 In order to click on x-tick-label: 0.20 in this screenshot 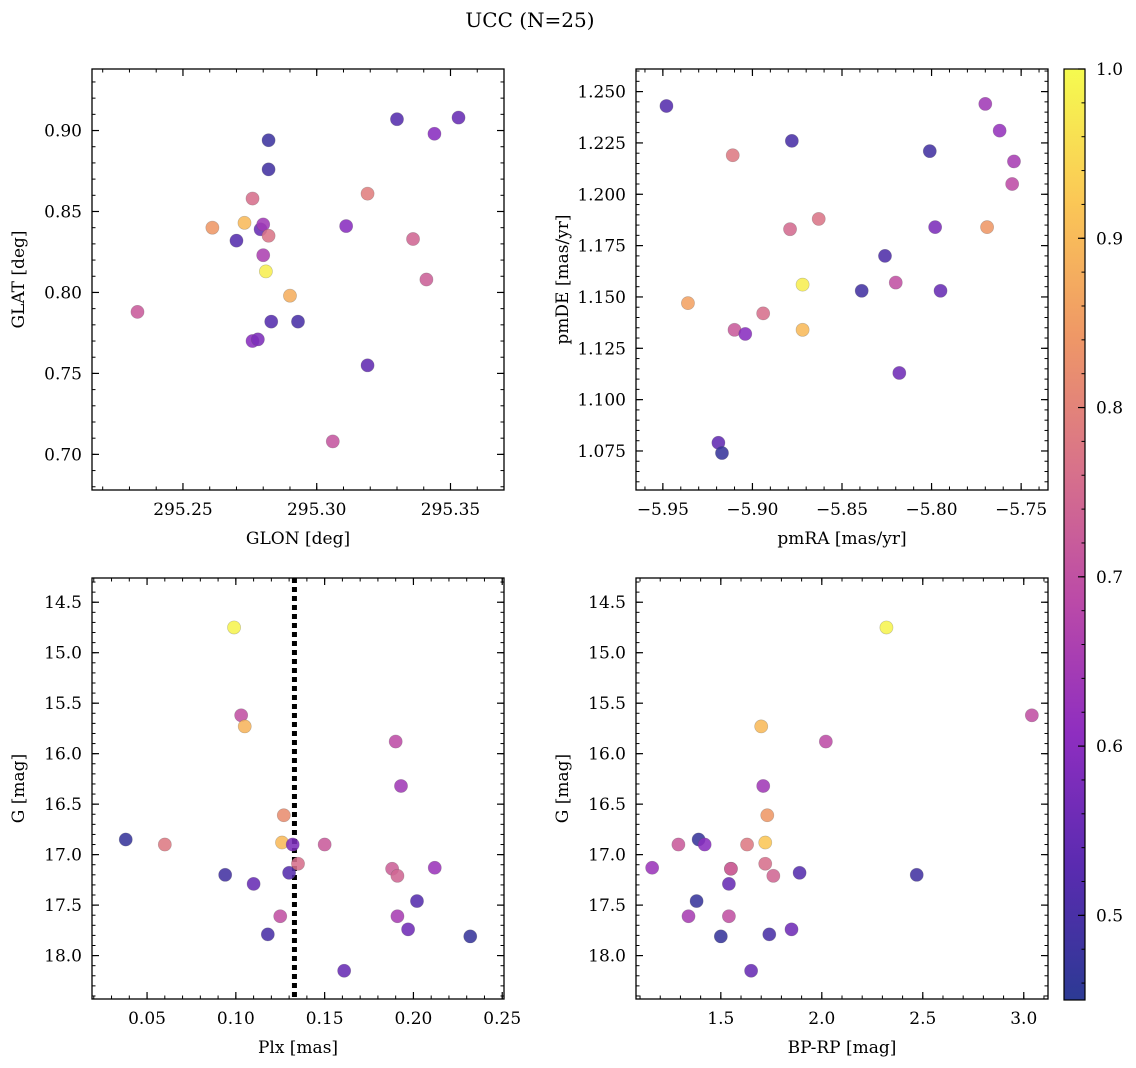, I will do `click(414, 1019)`.